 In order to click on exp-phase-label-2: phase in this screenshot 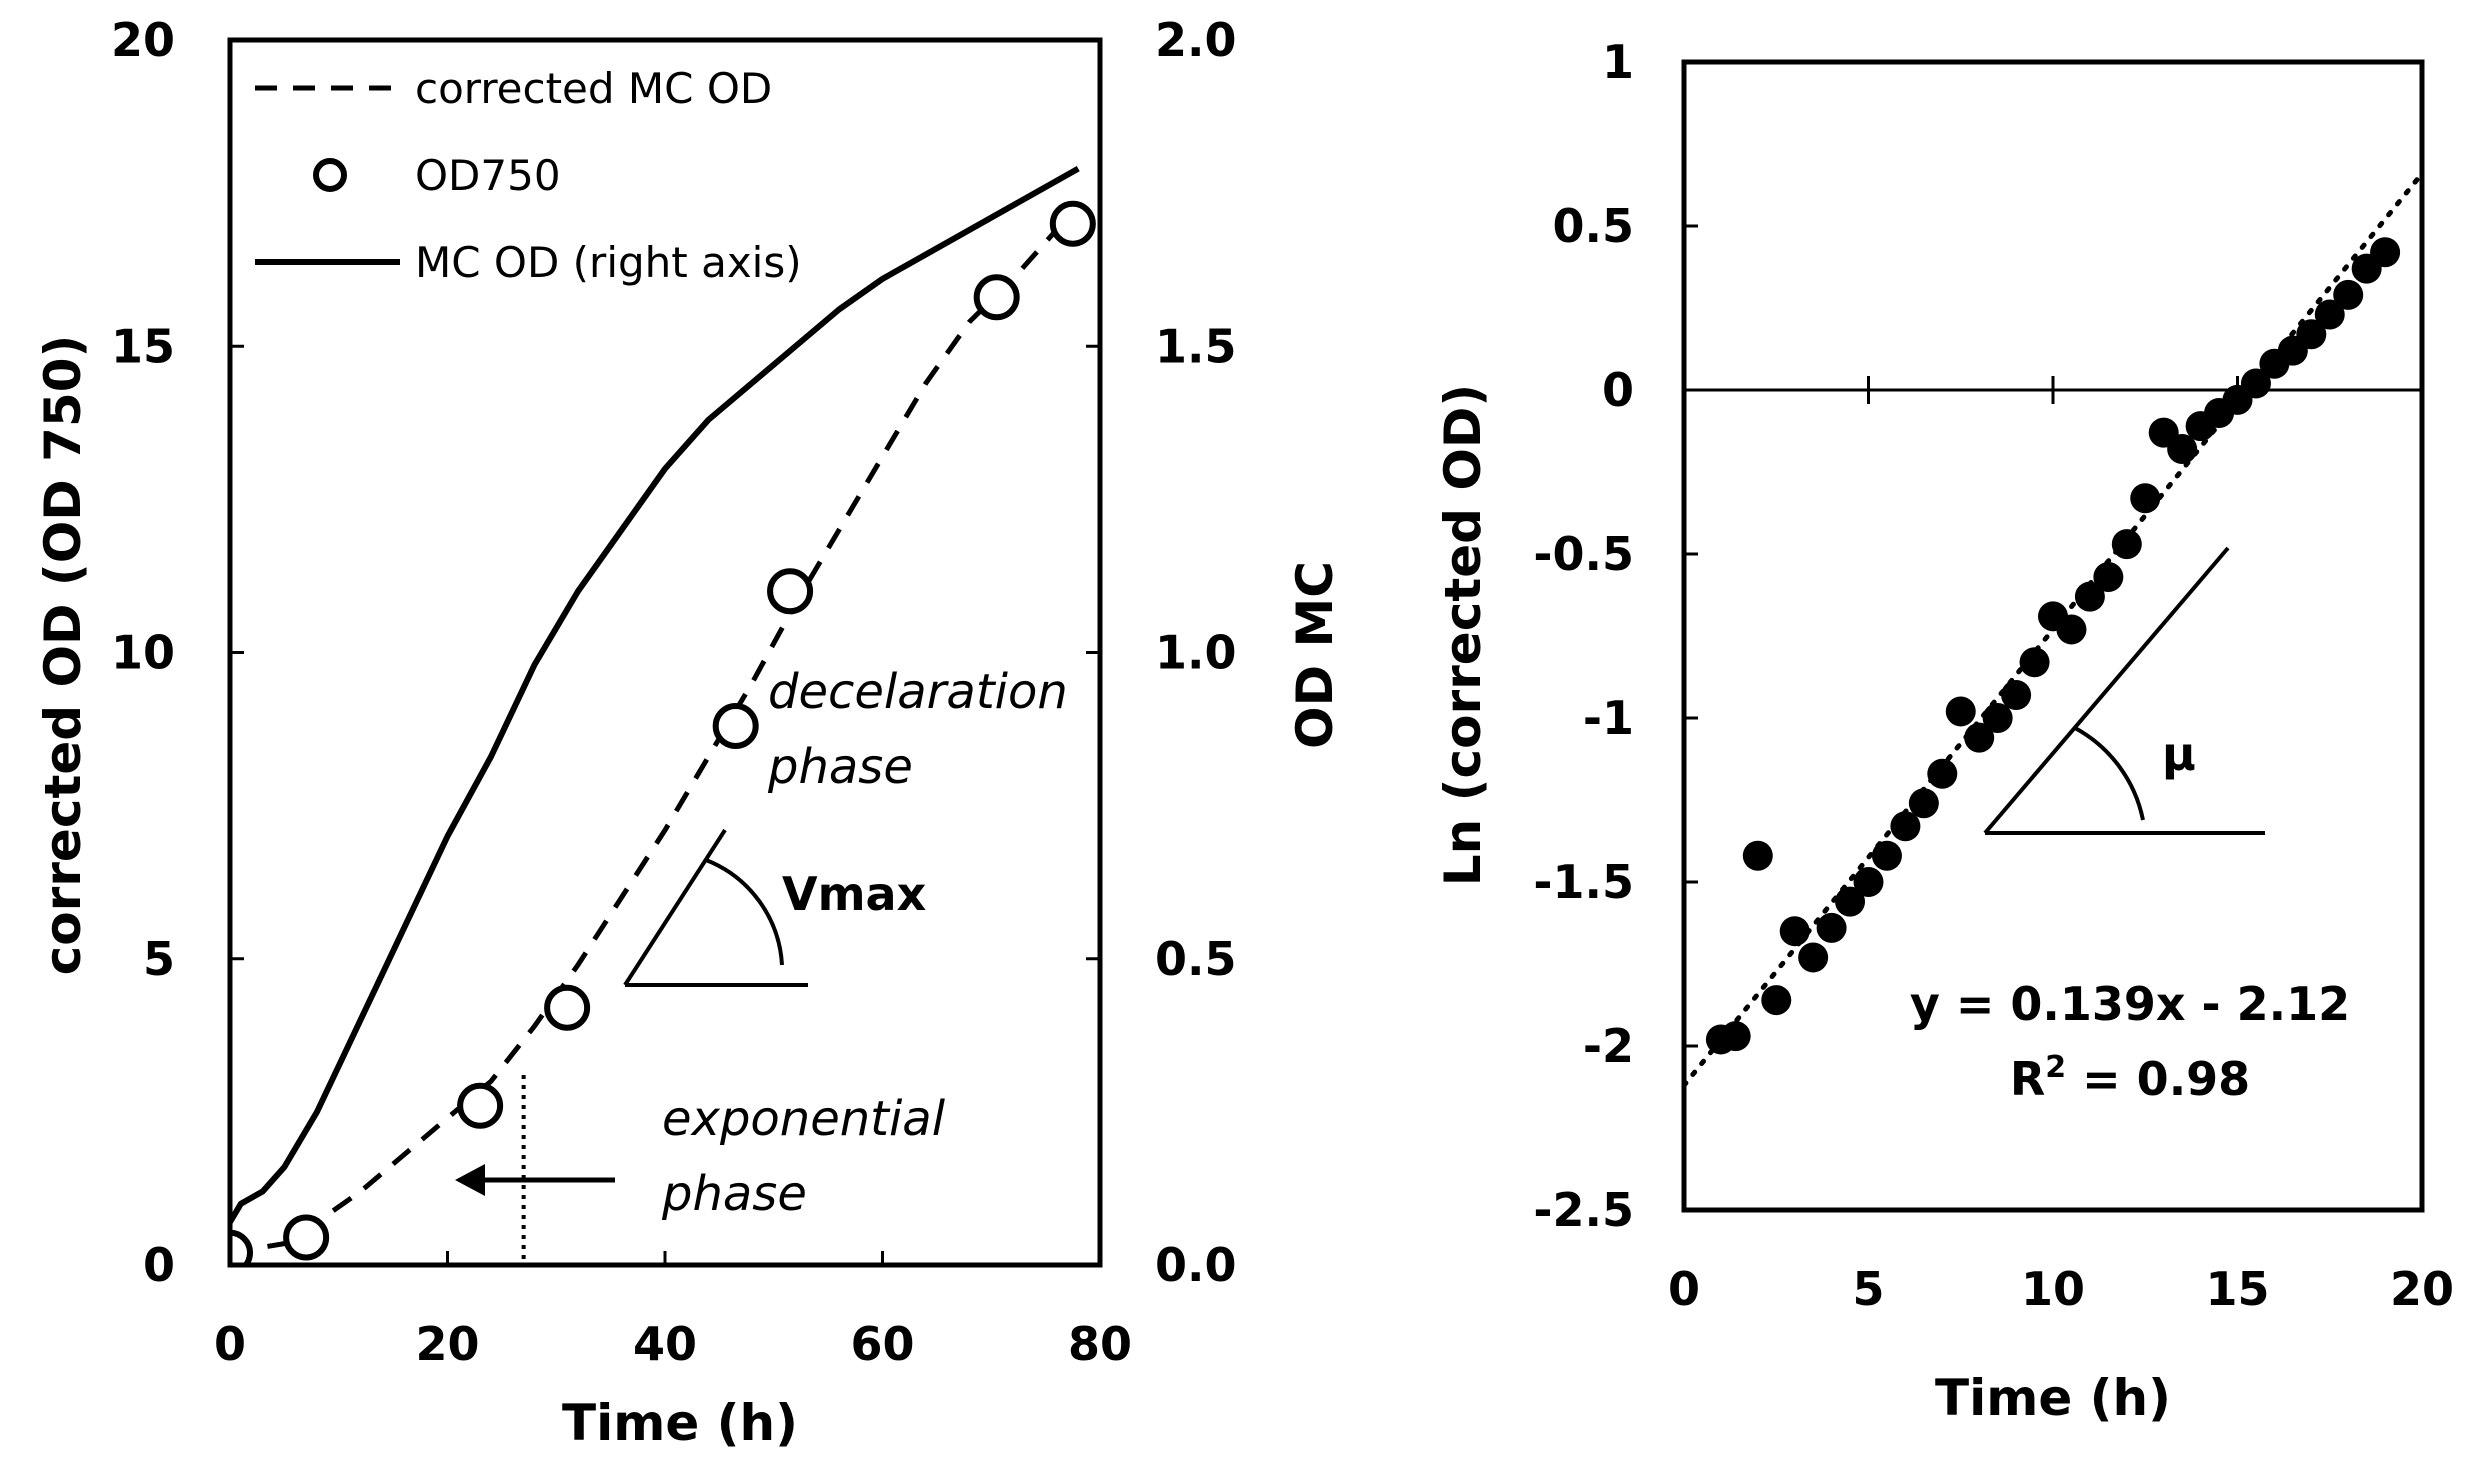, I will do `click(734, 1194)`.